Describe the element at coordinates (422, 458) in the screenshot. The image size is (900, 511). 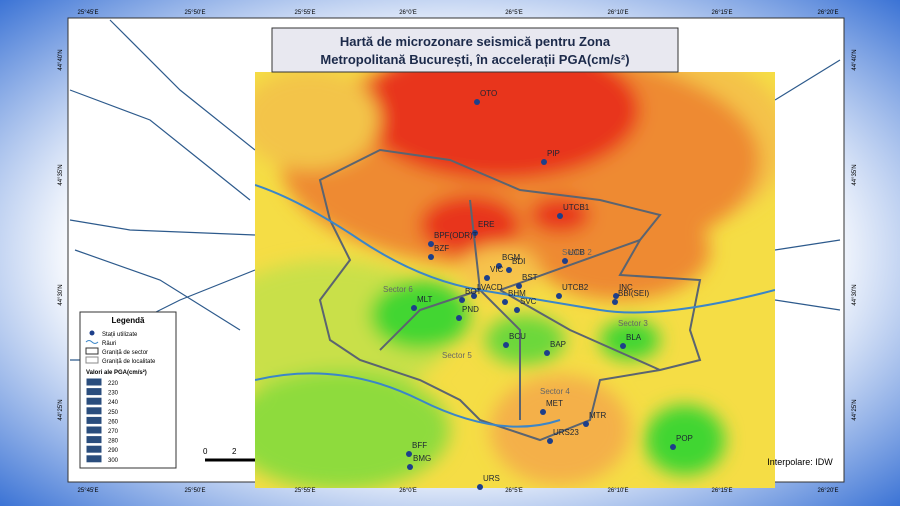
I see `station-label: BMG` at that location.